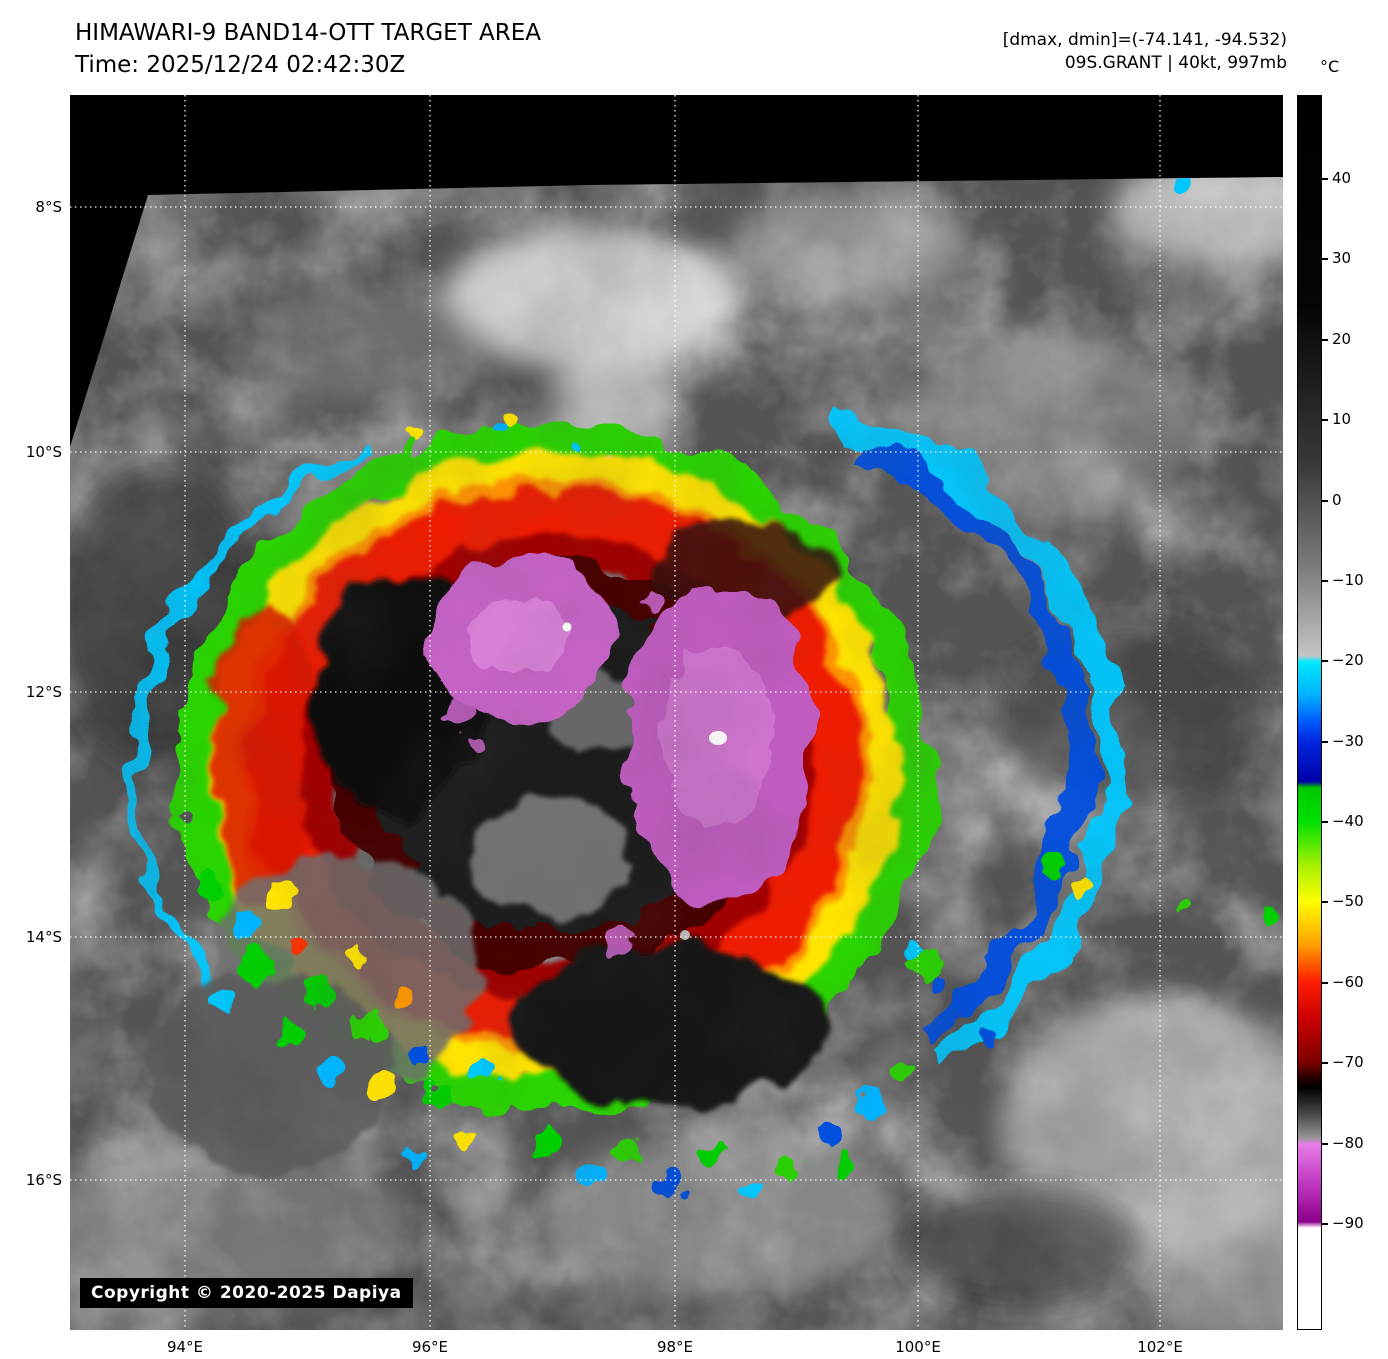 The height and width of the screenshot is (1359, 1388). What do you see at coordinates (1348, 580) in the screenshot?
I see `colorbar-tick-label: −10` at bounding box center [1348, 580].